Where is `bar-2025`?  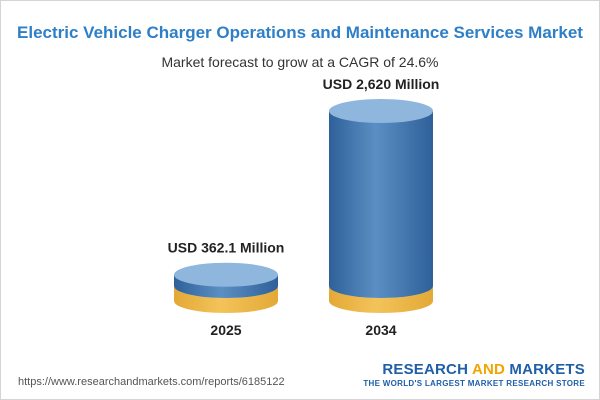 bar-2025 is located at coordinates (226, 287).